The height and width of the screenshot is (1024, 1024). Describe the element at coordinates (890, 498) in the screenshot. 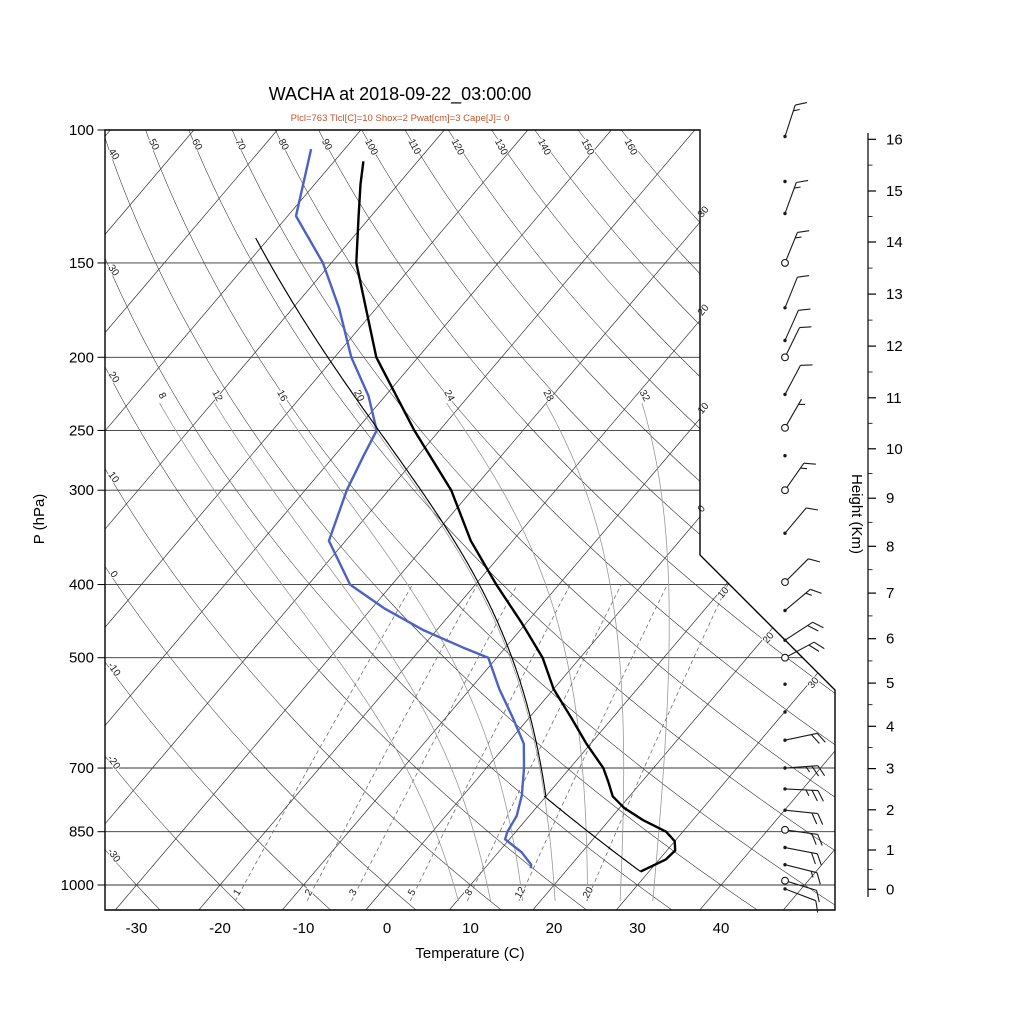

I see `svg-text: 9` at that location.